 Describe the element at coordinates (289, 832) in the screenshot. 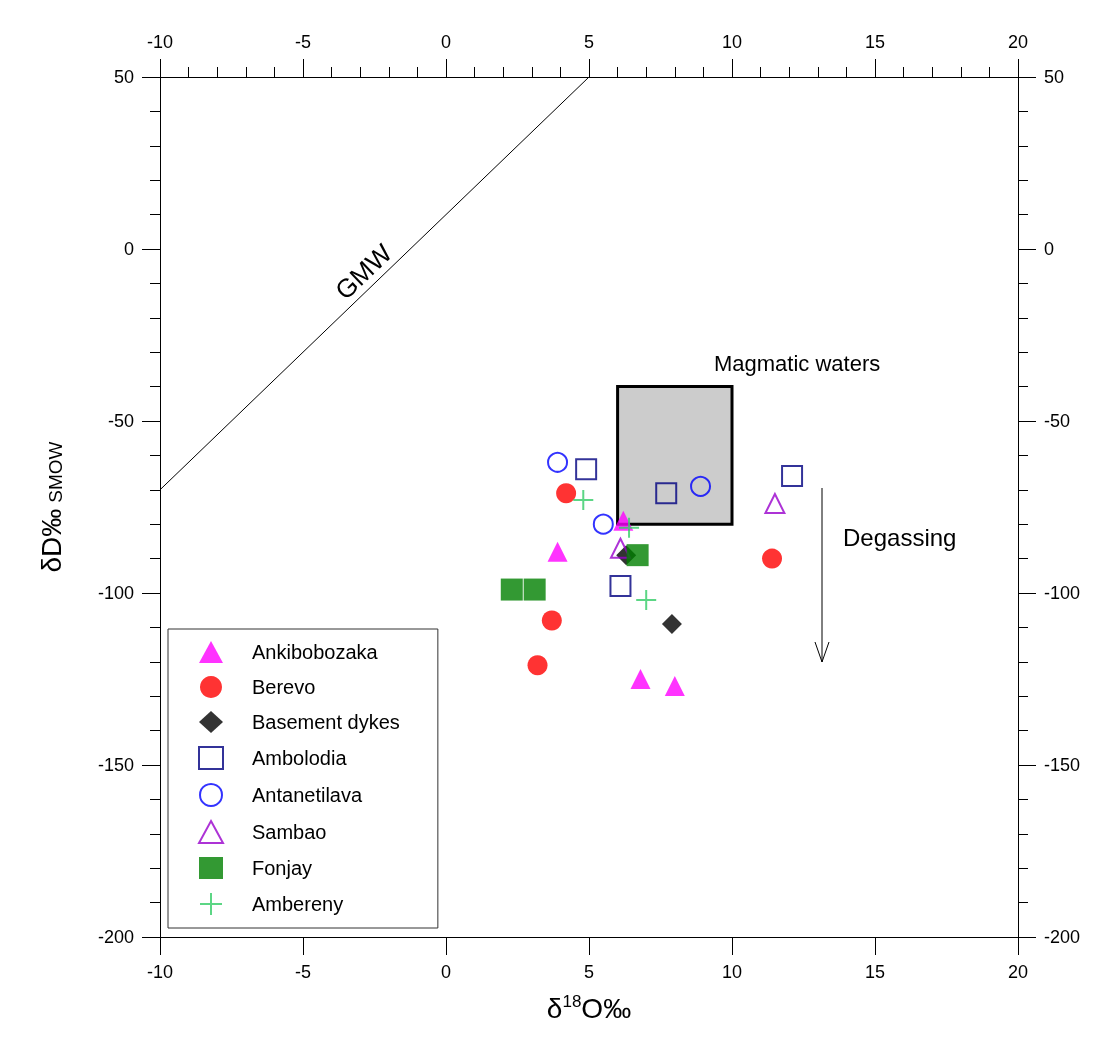

I see `legend-label: Sambao` at that location.